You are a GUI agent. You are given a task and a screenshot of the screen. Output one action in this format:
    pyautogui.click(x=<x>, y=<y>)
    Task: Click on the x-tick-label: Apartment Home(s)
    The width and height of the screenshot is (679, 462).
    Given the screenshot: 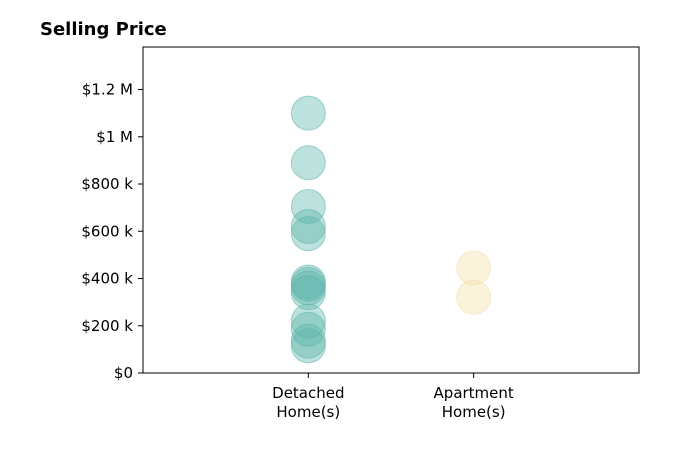 What is the action you would take?
    pyautogui.click(x=474, y=402)
    